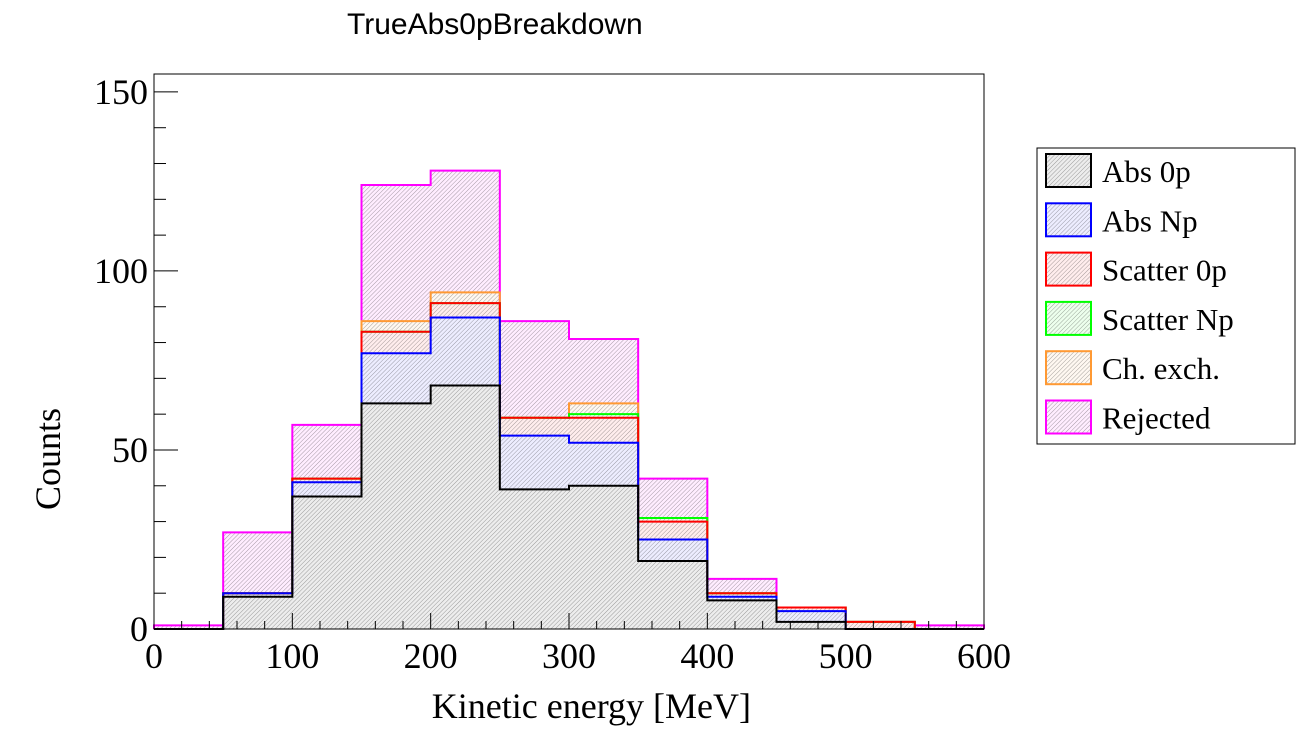  What do you see at coordinates (846, 656) in the screenshot?
I see `x-tick-label: 500` at bounding box center [846, 656].